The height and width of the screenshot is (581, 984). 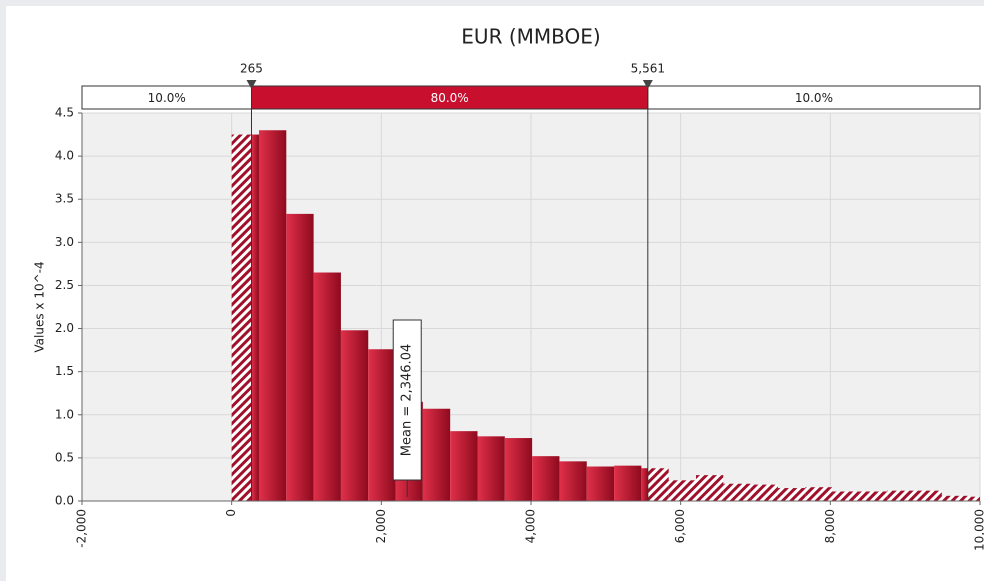 I want to click on x-tick-label: 2,000, so click(x=381, y=526).